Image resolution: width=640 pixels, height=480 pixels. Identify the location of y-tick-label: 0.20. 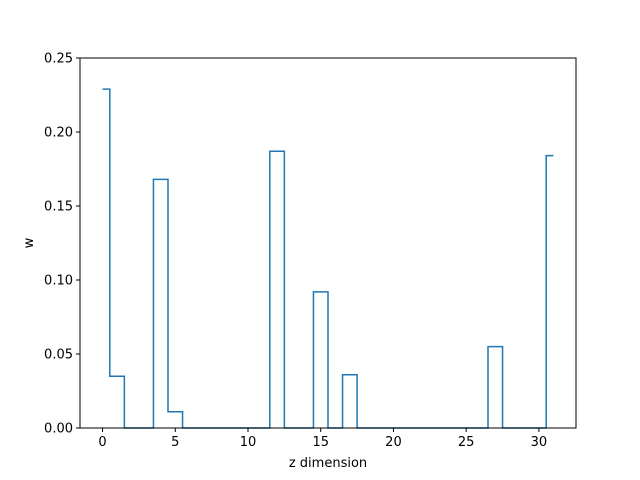
(58, 133).